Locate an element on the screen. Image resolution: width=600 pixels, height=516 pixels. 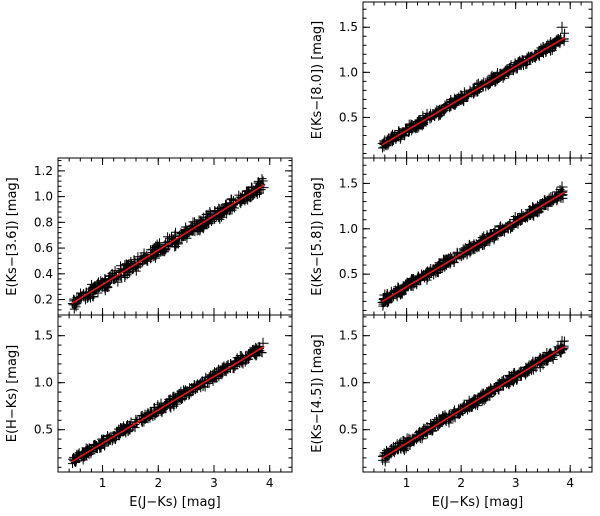
panel-ks80: 0.5 1.0 1.5 E(Ks−[8.0]) [mag] is located at coordinates (451, 80).